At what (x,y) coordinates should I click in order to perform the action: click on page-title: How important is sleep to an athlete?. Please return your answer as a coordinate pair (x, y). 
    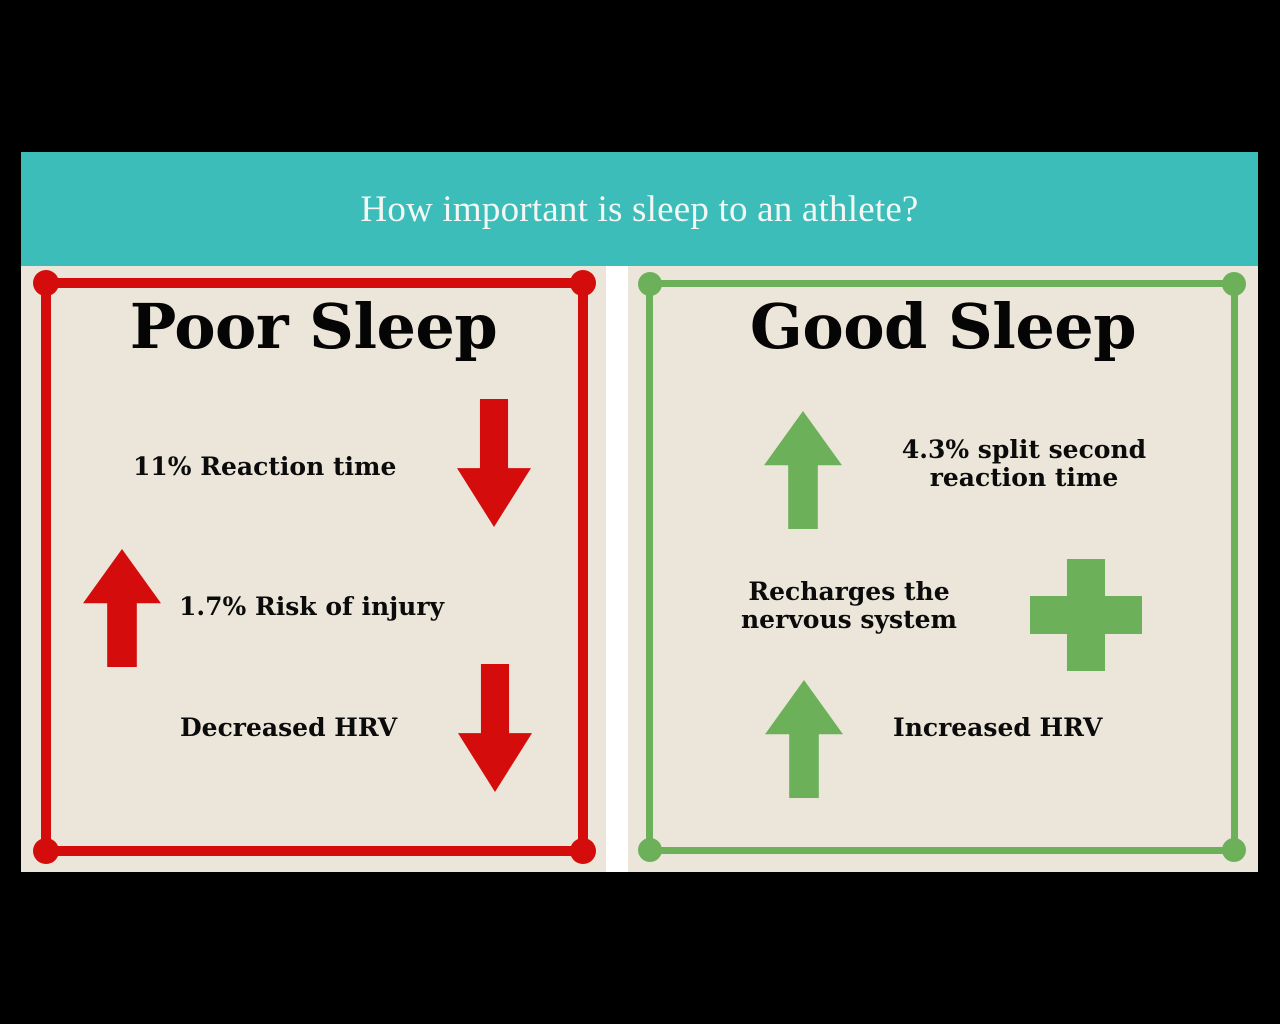
    Looking at the image, I should click on (639, 209).